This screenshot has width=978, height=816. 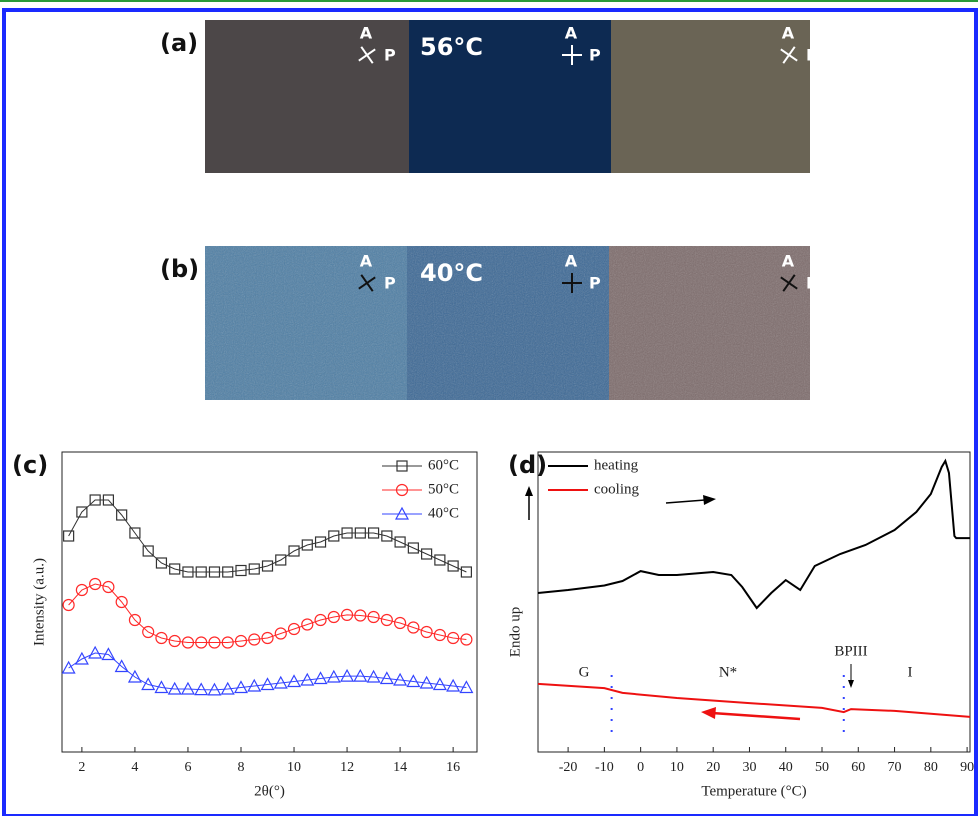 What do you see at coordinates (453, 767) in the screenshot?
I see `x-tick-label: 16` at bounding box center [453, 767].